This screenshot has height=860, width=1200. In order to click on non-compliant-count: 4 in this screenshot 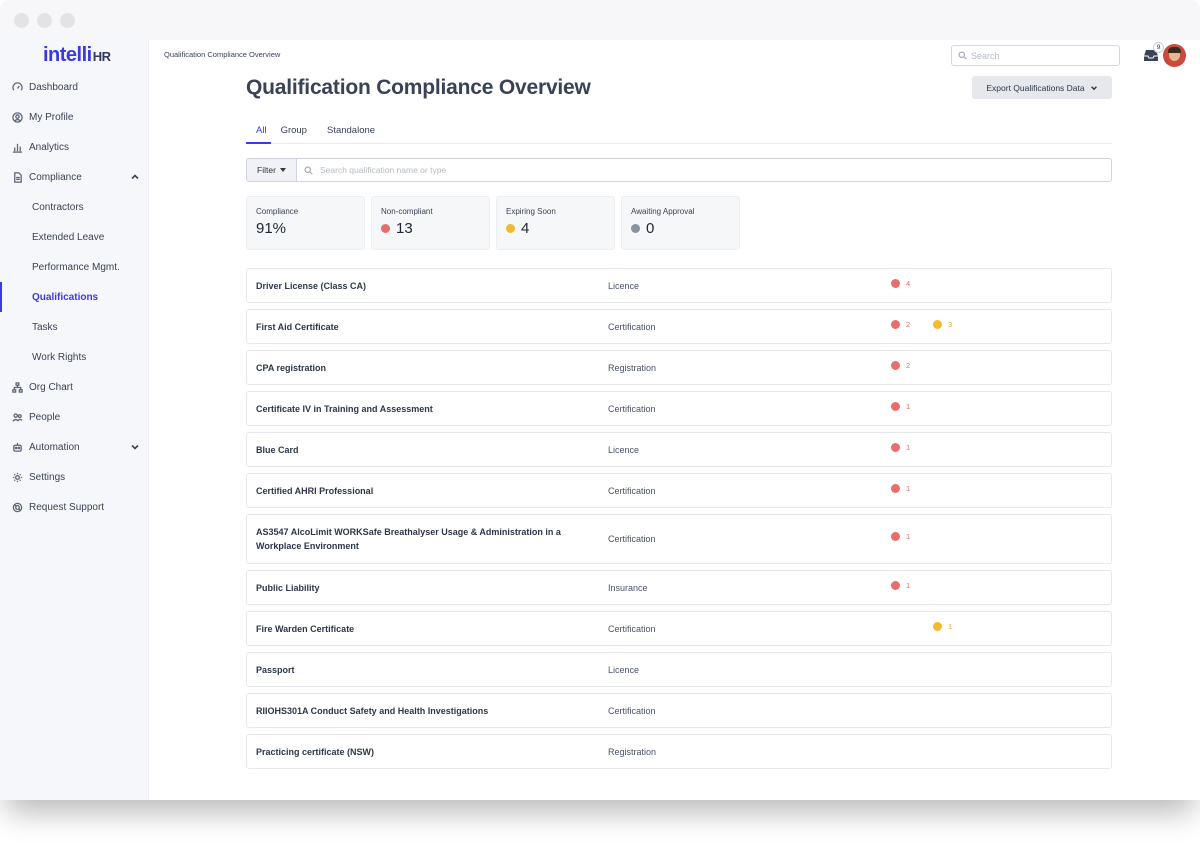, I will do `click(900, 283)`.